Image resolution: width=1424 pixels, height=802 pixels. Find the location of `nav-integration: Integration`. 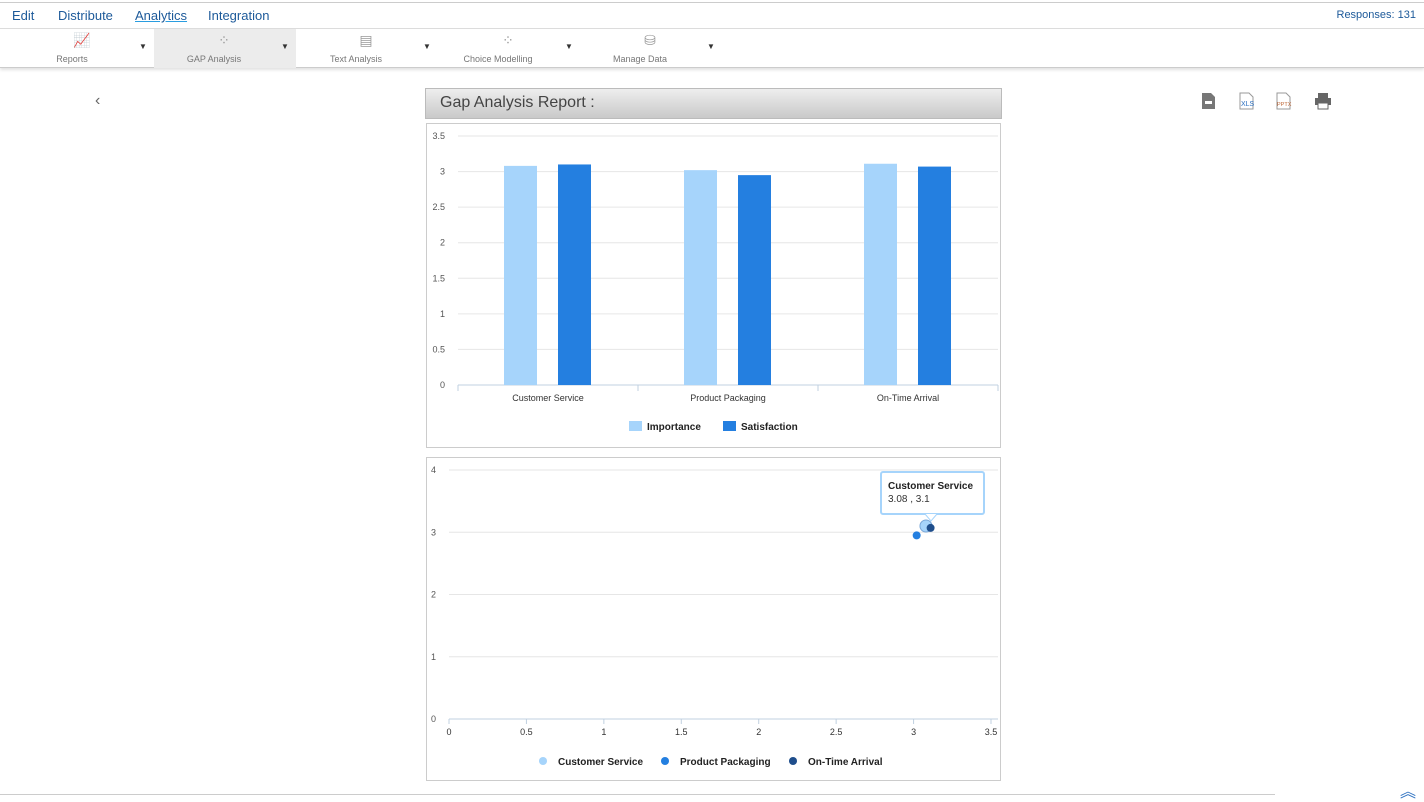

nav-integration: Integration is located at coordinates (239, 15).